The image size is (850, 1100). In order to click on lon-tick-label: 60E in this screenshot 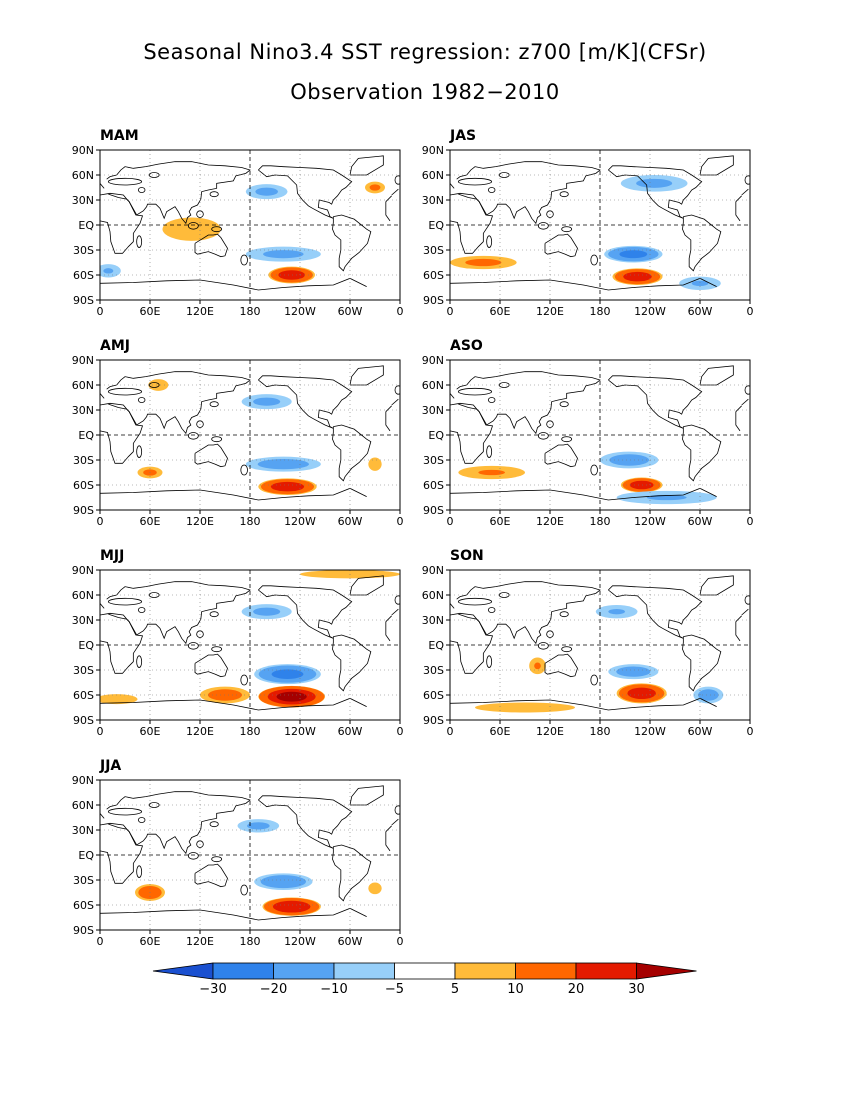, I will do `click(150, 521)`.